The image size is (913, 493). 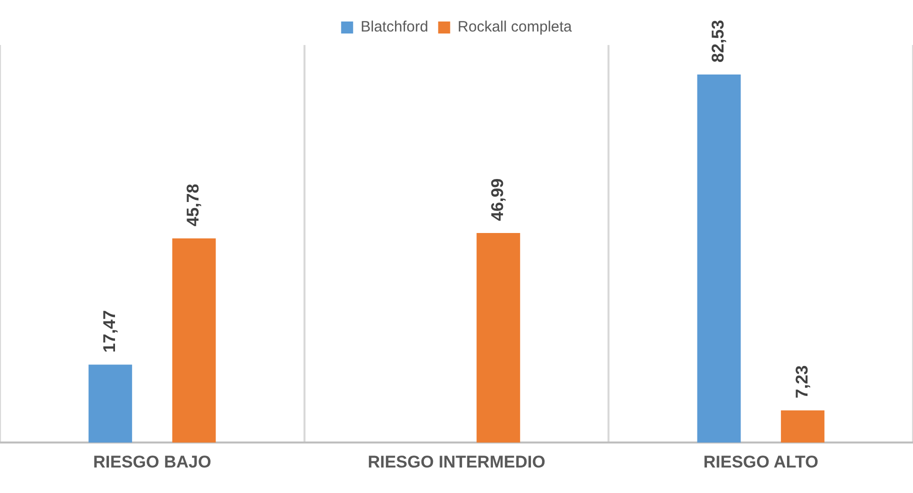 What do you see at coordinates (193, 205) in the screenshot?
I see `data-label: 45,78` at bounding box center [193, 205].